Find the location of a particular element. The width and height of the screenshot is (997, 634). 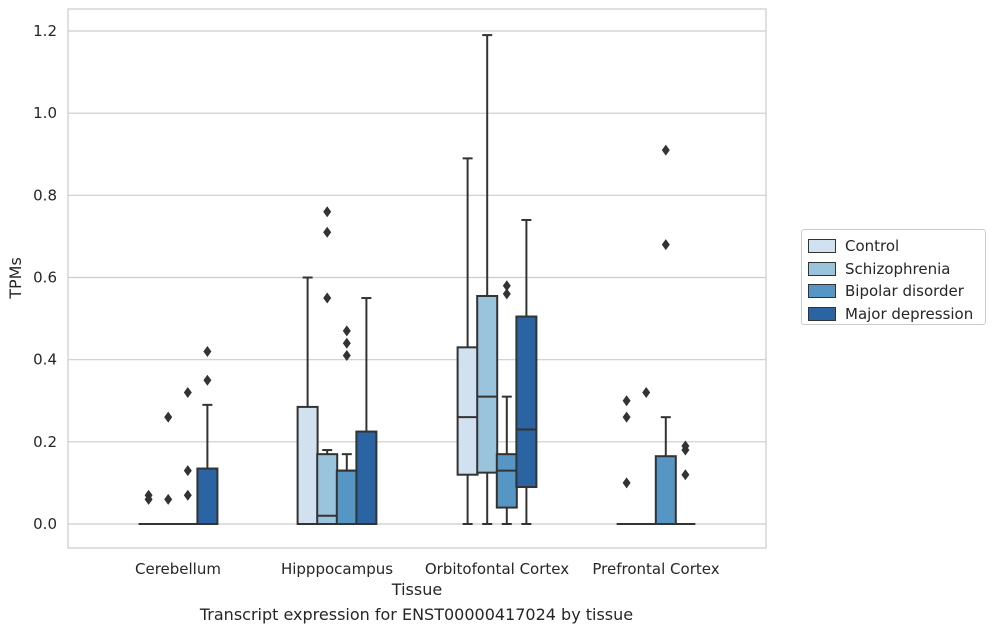

x-axis-label: Tissue is located at coordinates (416, 589).